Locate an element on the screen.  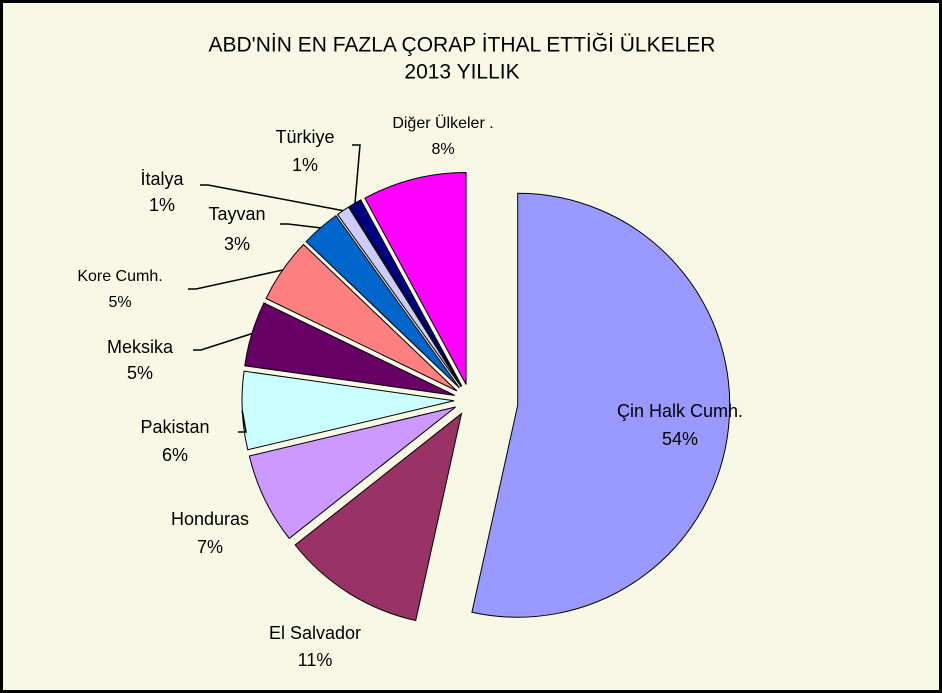
slice-value-label: 8% is located at coordinates (442, 149).